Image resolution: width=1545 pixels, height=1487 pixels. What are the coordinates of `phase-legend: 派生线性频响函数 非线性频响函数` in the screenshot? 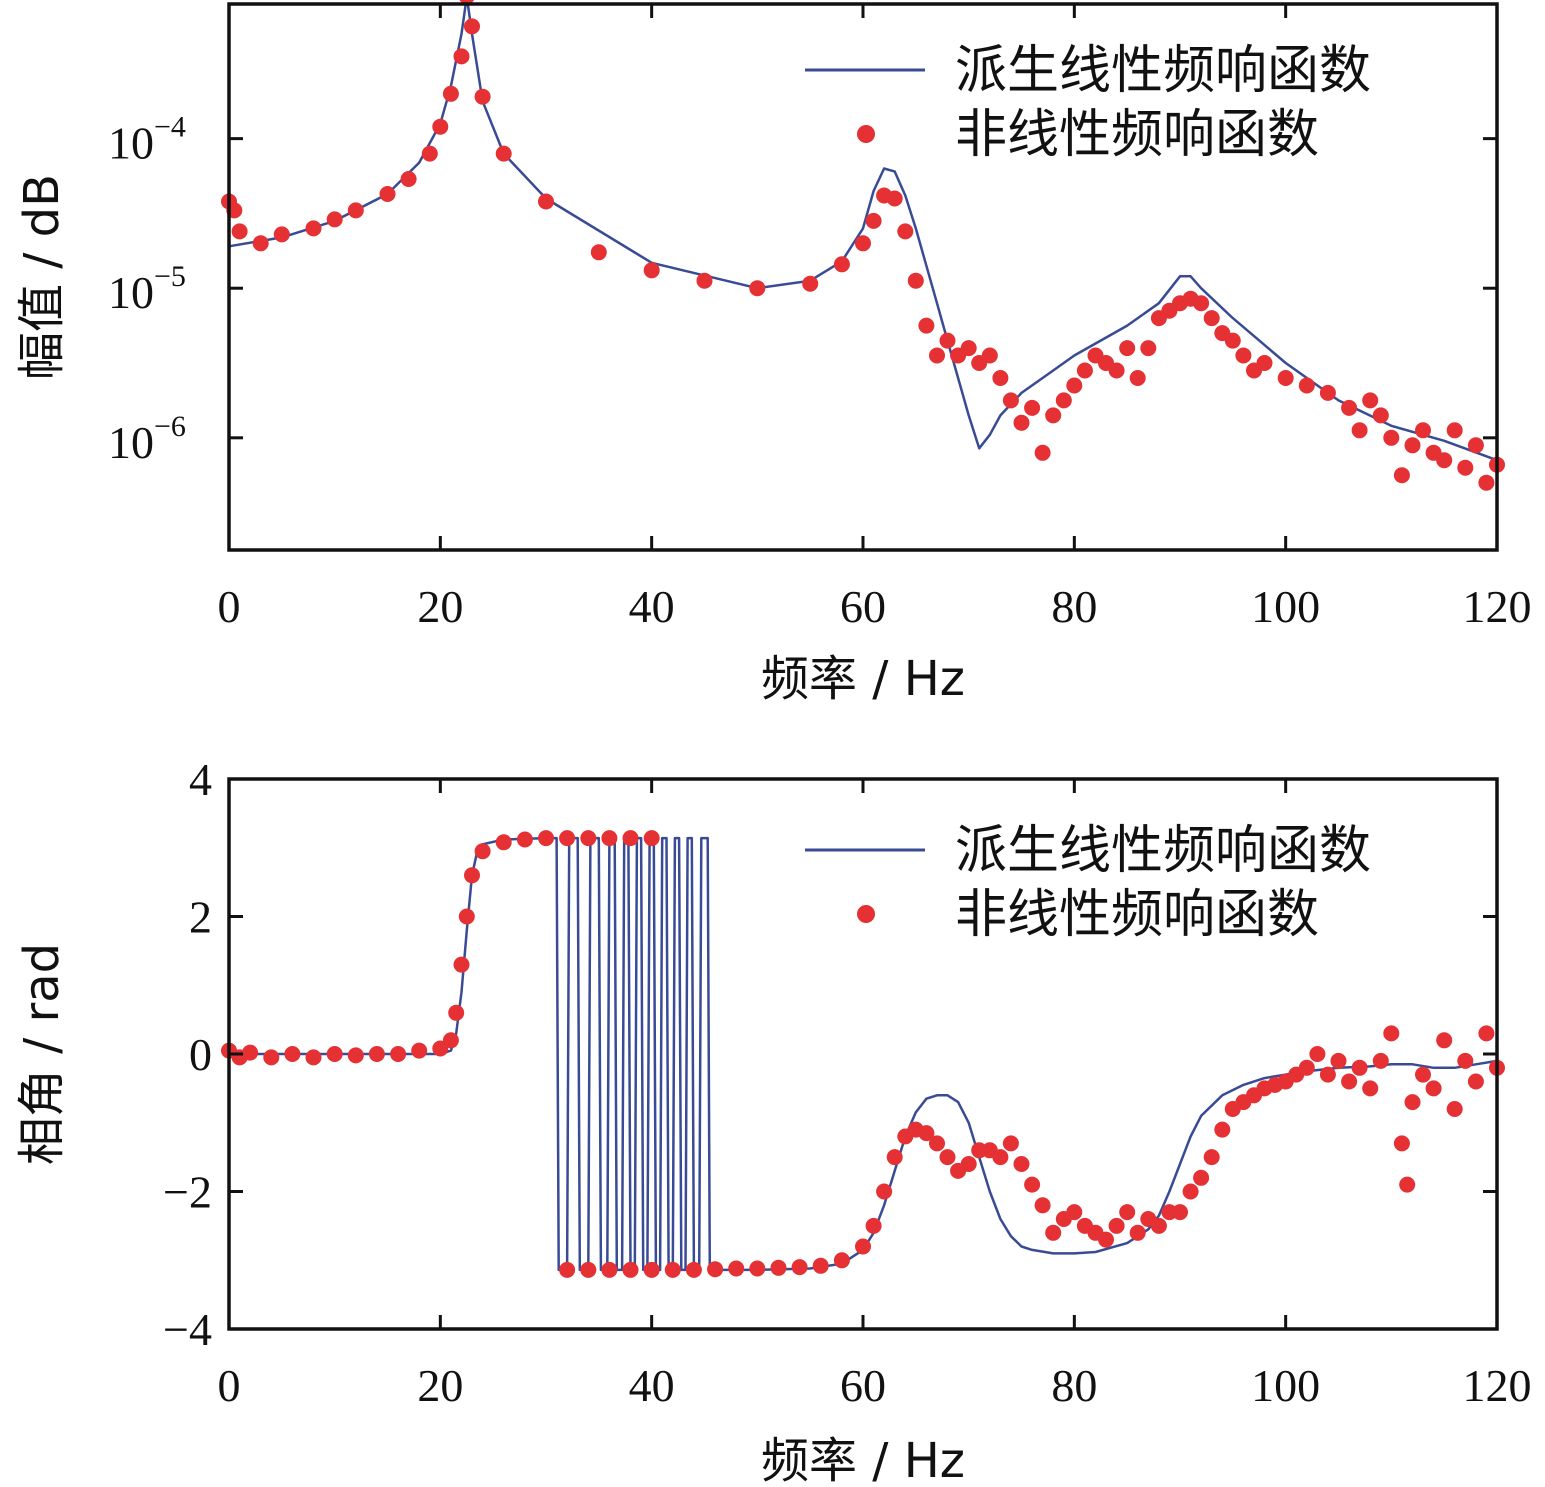 It's located at (1088, 883).